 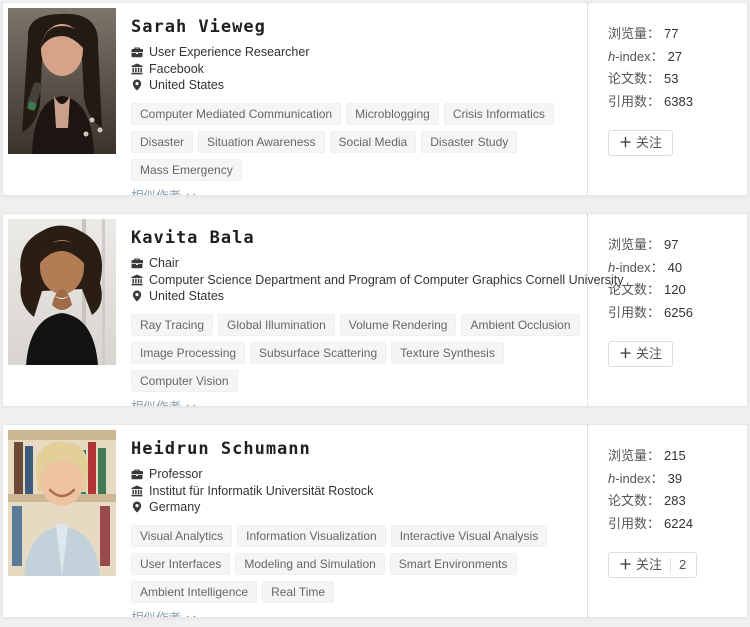 What do you see at coordinates (447, 352) in the screenshot?
I see `keyword-tag: Texture Synthesis` at bounding box center [447, 352].